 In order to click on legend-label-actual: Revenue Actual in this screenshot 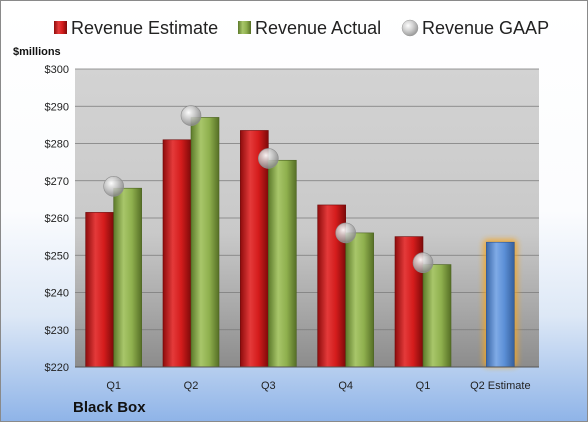, I will do `click(318, 28)`.